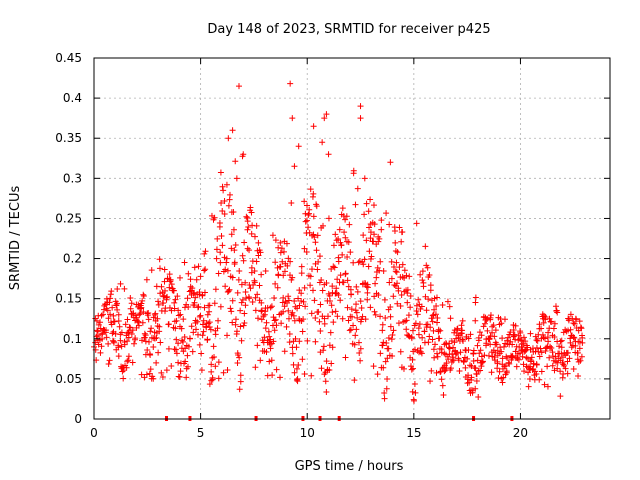  I want to click on x-tick-label: 20, so click(520, 433).